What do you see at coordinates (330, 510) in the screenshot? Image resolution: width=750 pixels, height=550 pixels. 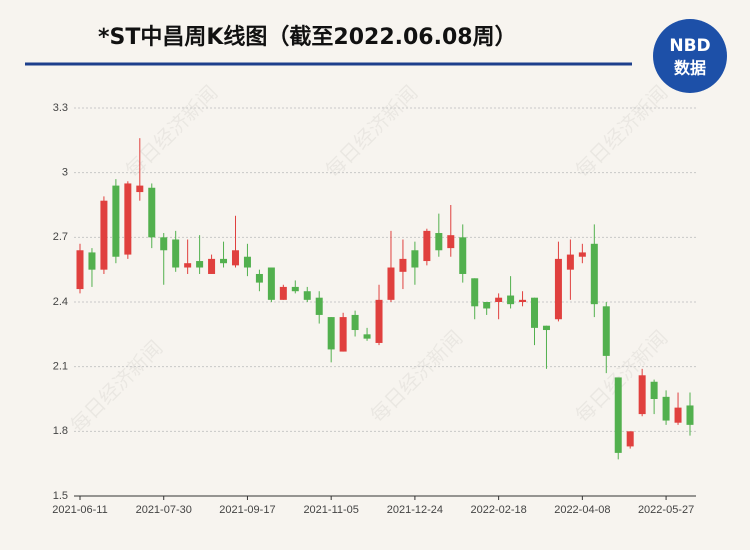 I see `x-tick-label: 2021-11-05` at bounding box center [330, 510].